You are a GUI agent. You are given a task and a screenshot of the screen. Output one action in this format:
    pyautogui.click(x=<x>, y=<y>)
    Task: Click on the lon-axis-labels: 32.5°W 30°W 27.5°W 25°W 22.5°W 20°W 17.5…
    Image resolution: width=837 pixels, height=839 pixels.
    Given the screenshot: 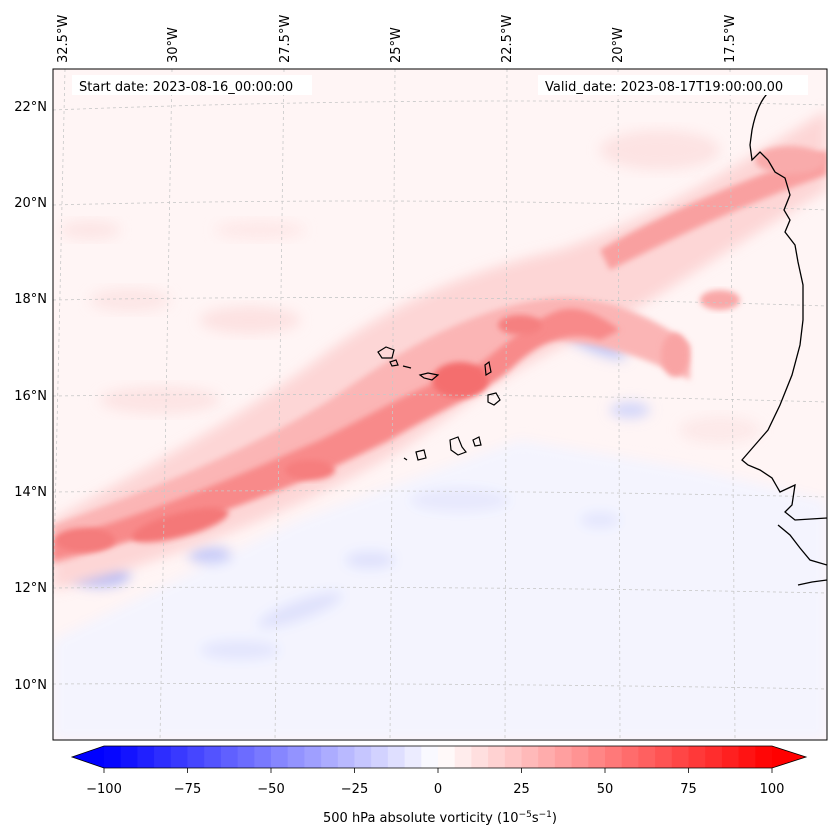 What is the action you would take?
    pyautogui.click(x=397, y=39)
    